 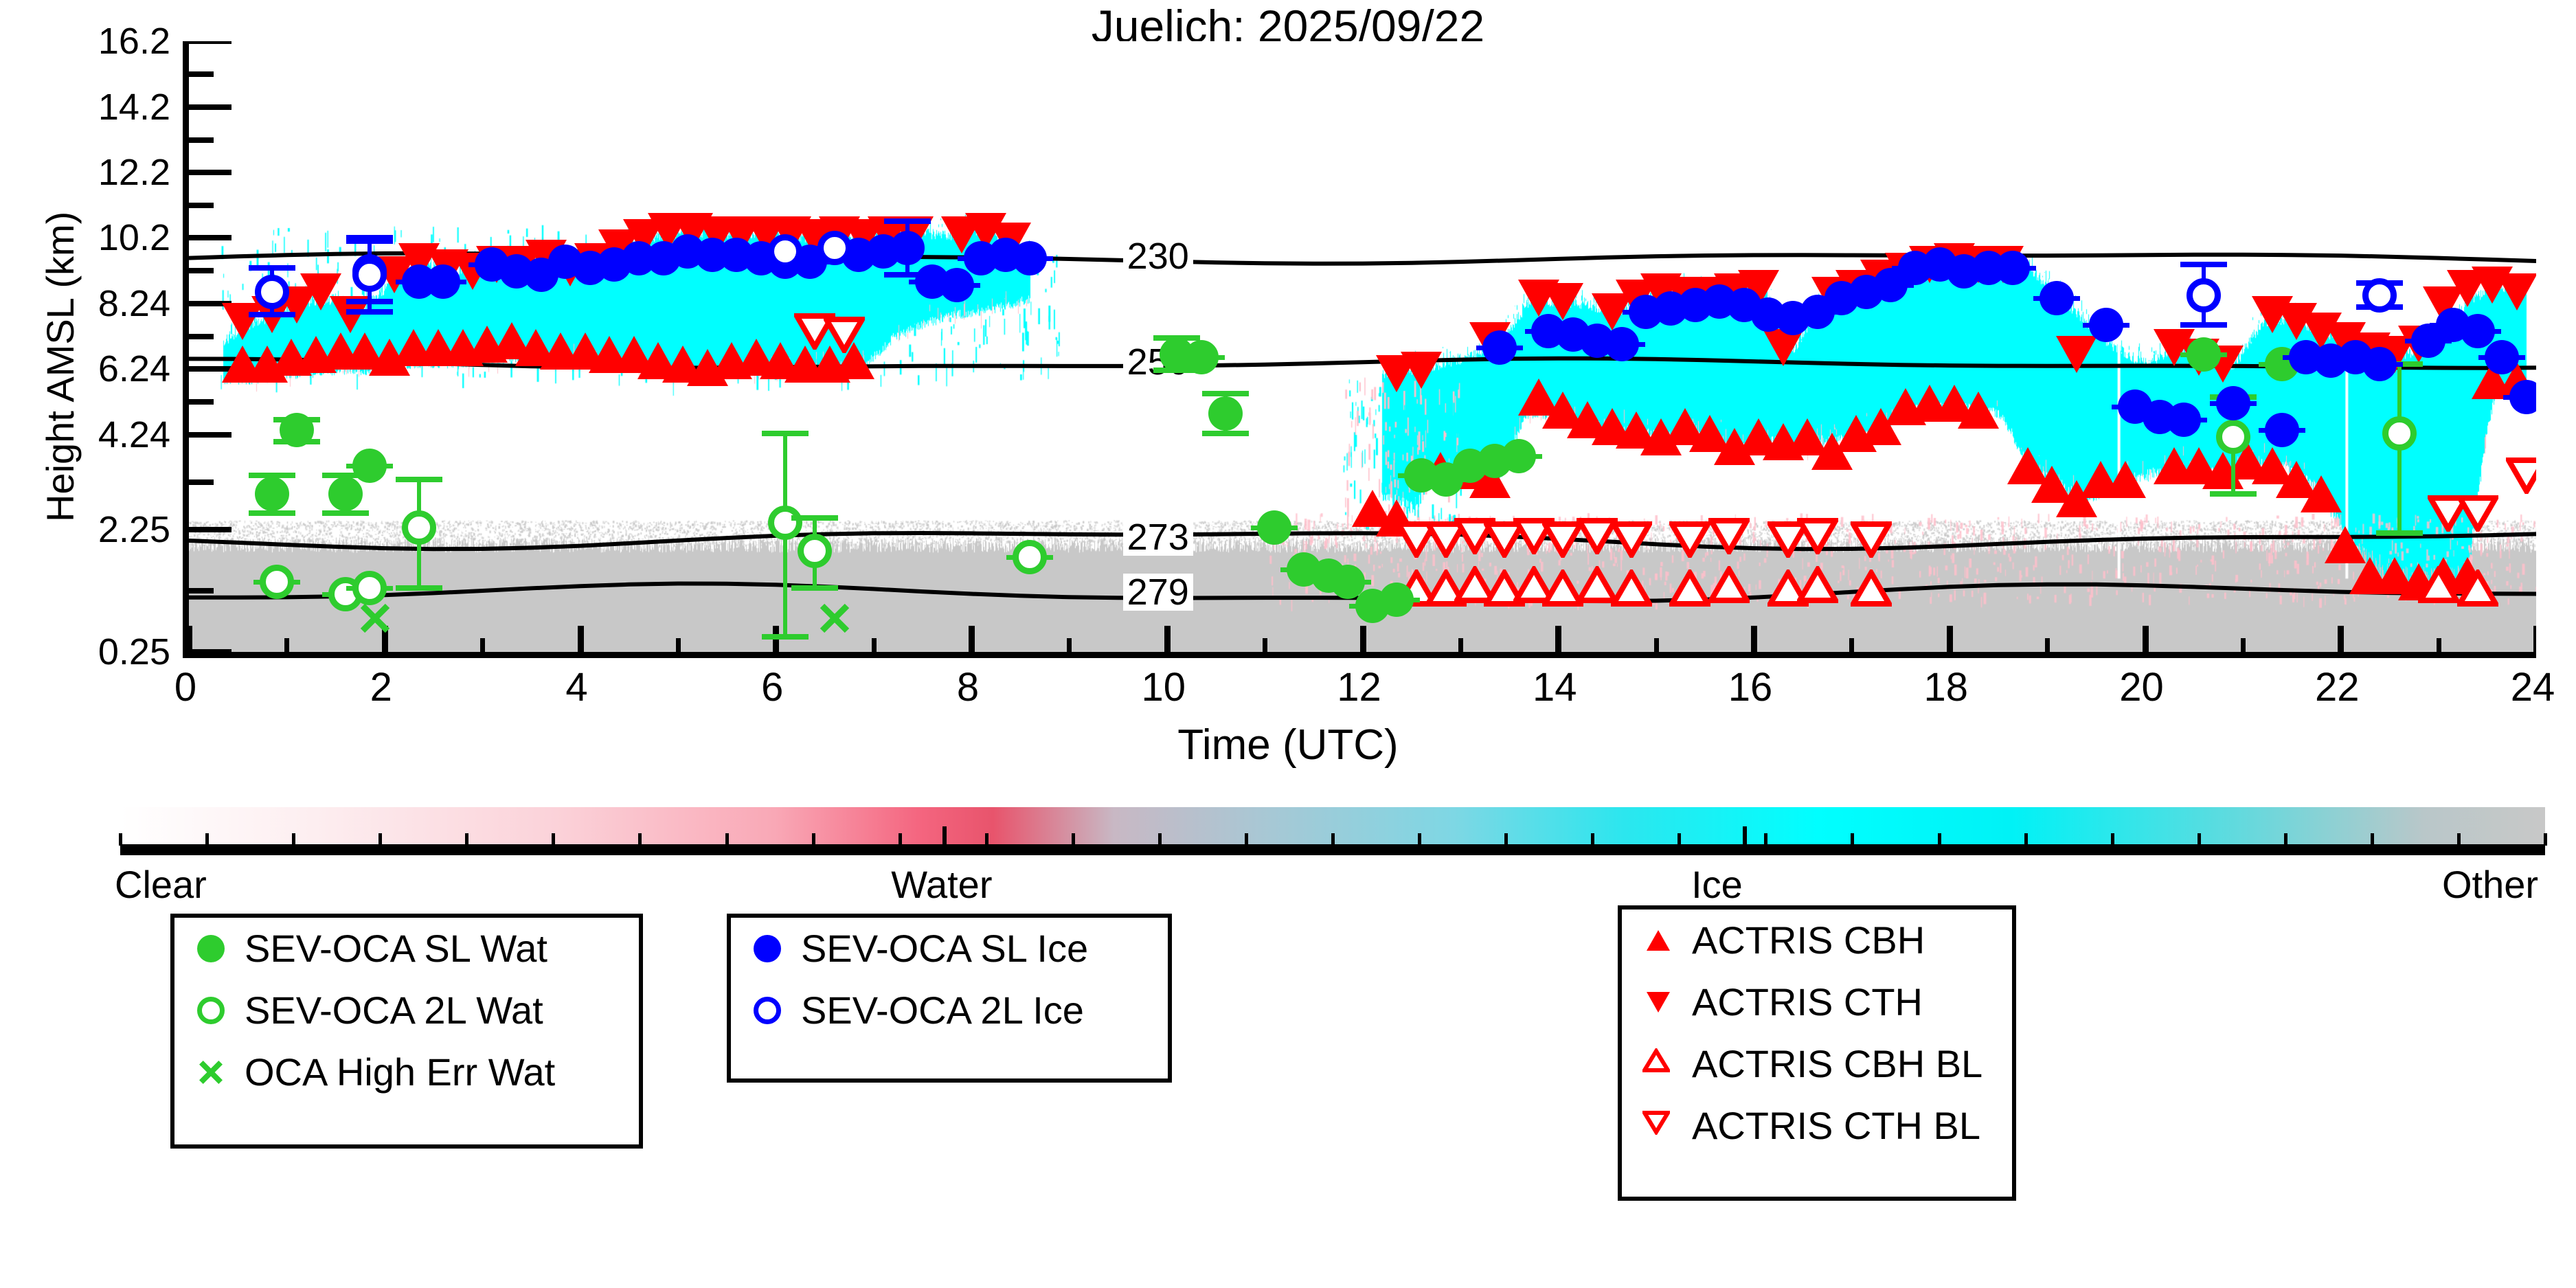 What do you see at coordinates (942, 1010) in the screenshot?
I see `legend-label: SEV-OCA 2L Ice` at bounding box center [942, 1010].